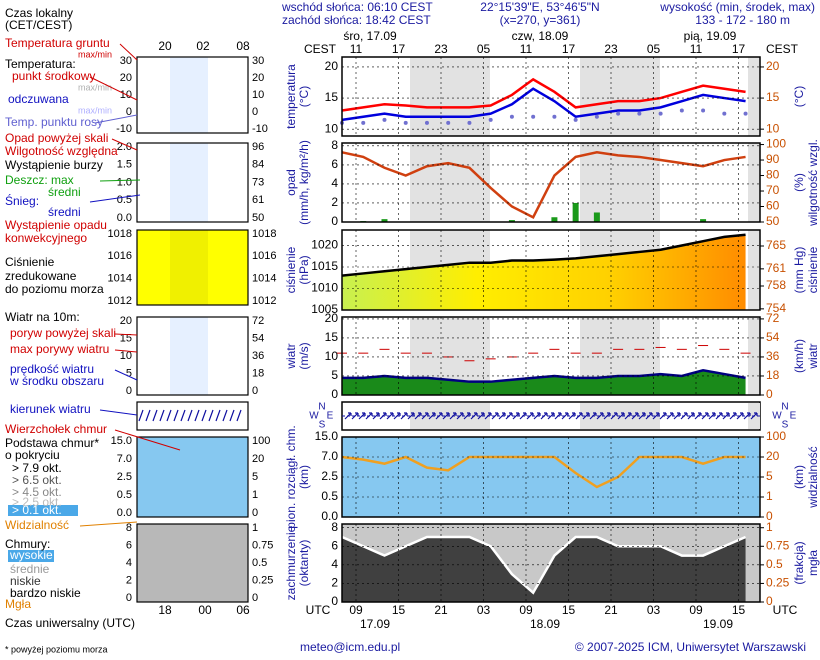 The height and width of the screenshot is (660, 820). What do you see at coordinates (543, 255) in the screenshot?
I see `area-line` at bounding box center [543, 255].